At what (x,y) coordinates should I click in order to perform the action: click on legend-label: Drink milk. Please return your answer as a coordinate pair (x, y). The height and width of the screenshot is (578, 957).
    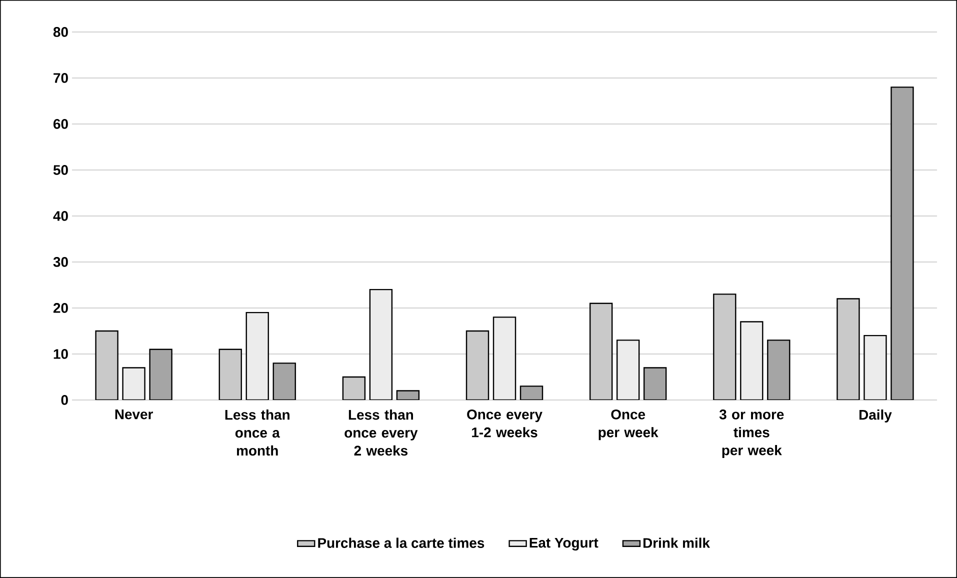
    Looking at the image, I should click on (676, 543).